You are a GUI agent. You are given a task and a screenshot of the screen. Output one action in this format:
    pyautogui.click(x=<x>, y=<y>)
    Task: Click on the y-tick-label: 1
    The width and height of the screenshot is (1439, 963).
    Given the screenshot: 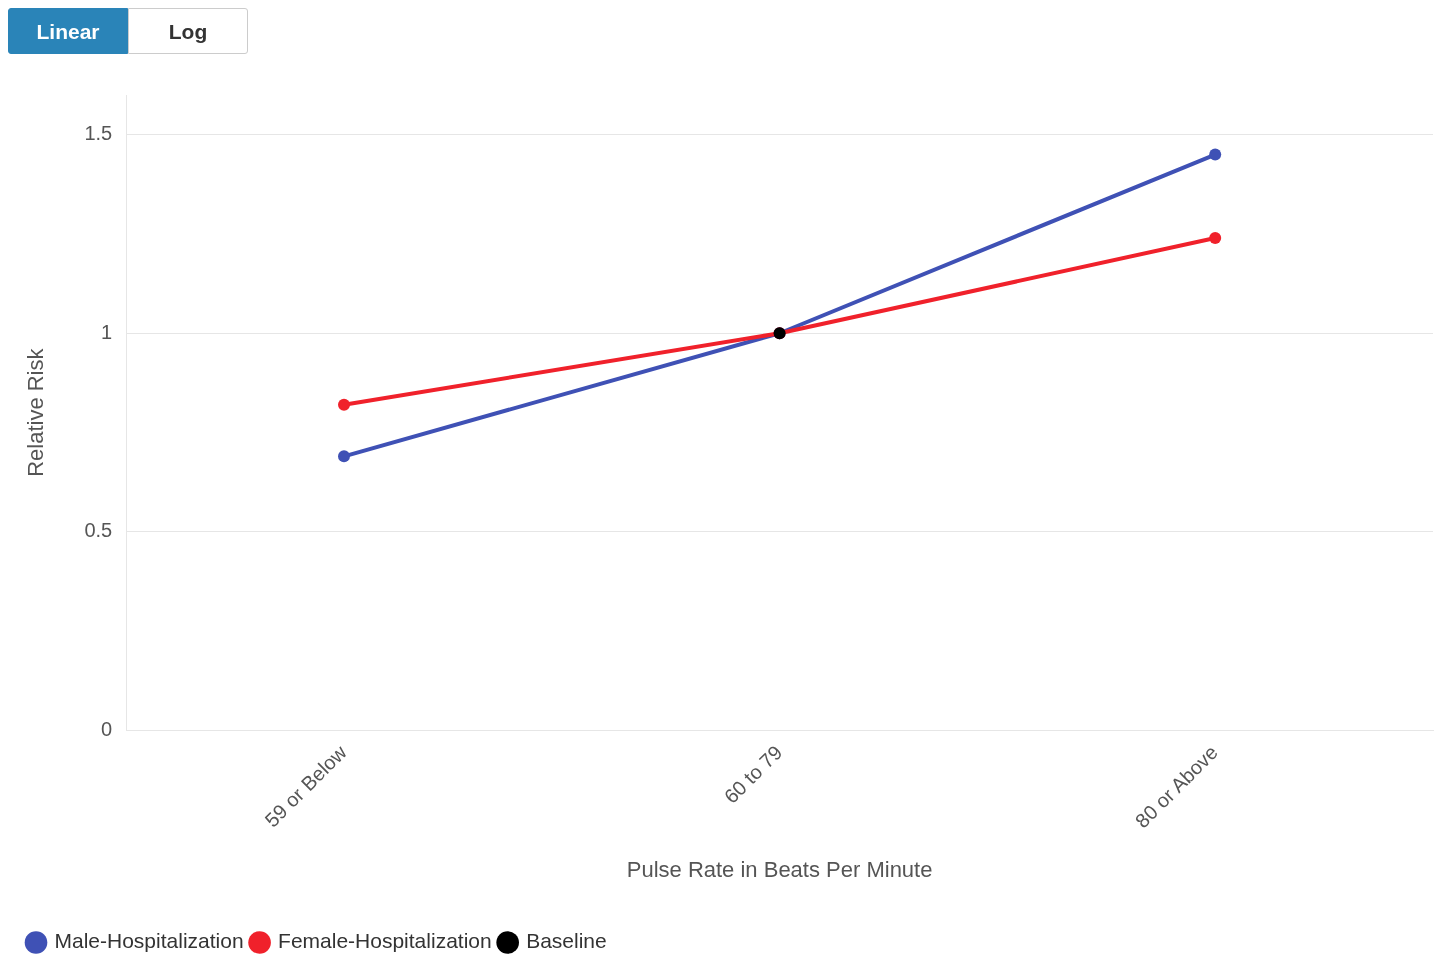 What is the action you would take?
    pyautogui.click(x=107, y=331)
    